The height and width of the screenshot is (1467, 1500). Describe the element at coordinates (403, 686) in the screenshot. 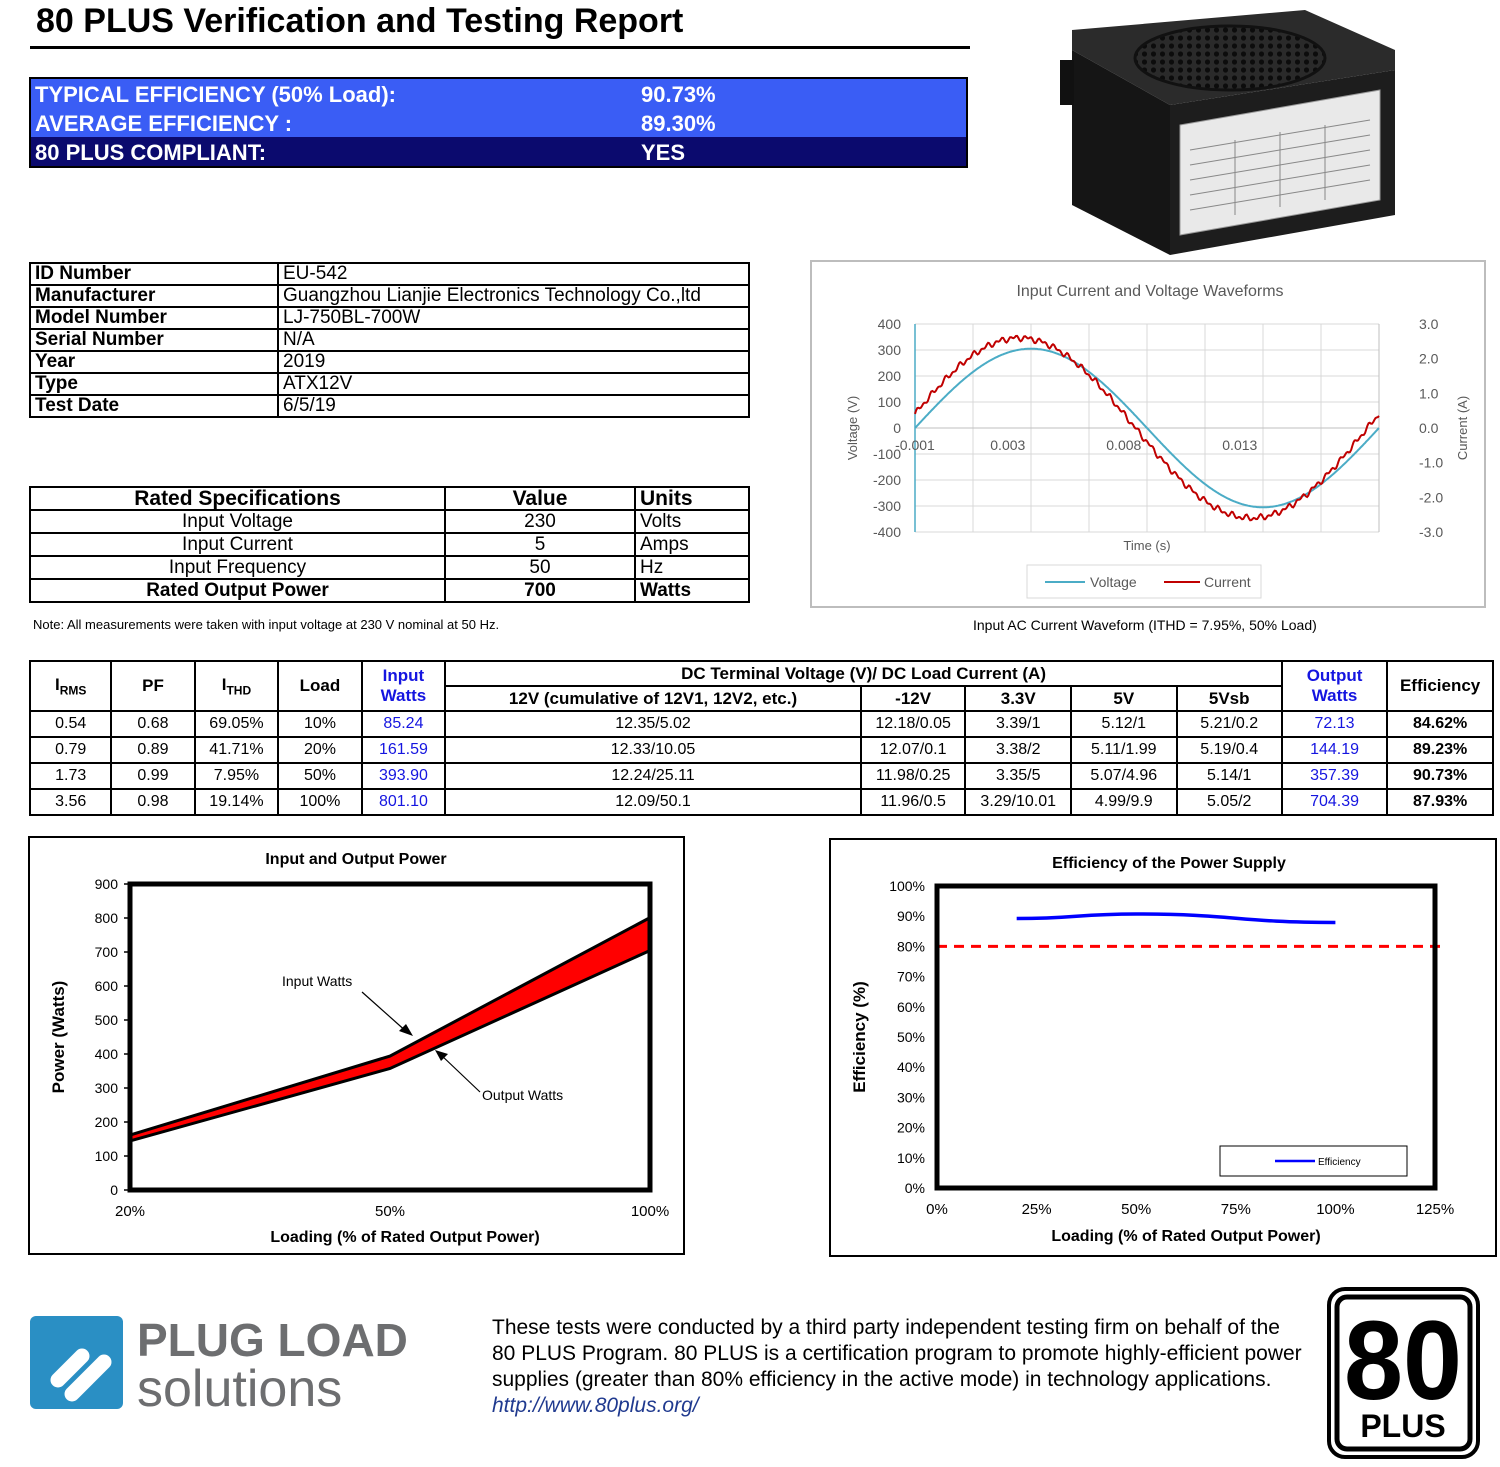

I see `col-input-watts: Input Watts` at that location.